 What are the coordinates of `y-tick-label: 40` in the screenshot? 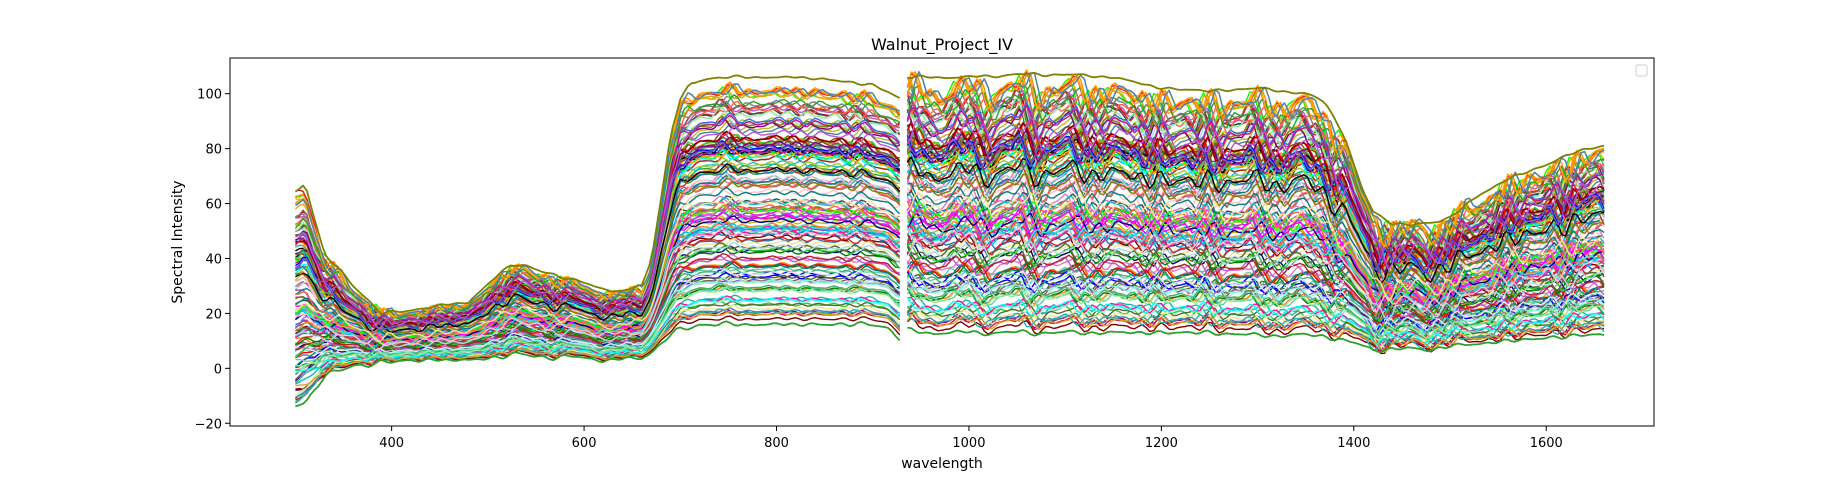 It's located at (213, 259).